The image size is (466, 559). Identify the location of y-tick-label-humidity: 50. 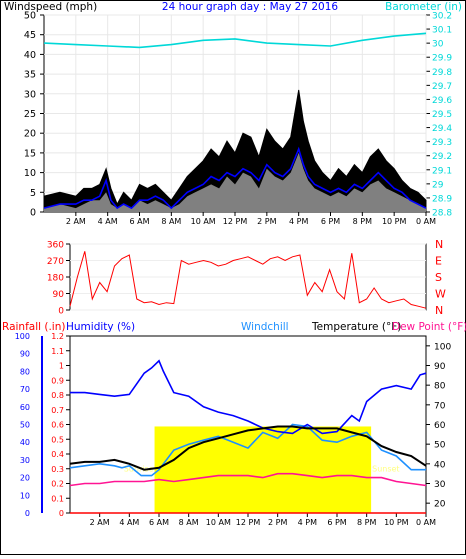
(25, 425).